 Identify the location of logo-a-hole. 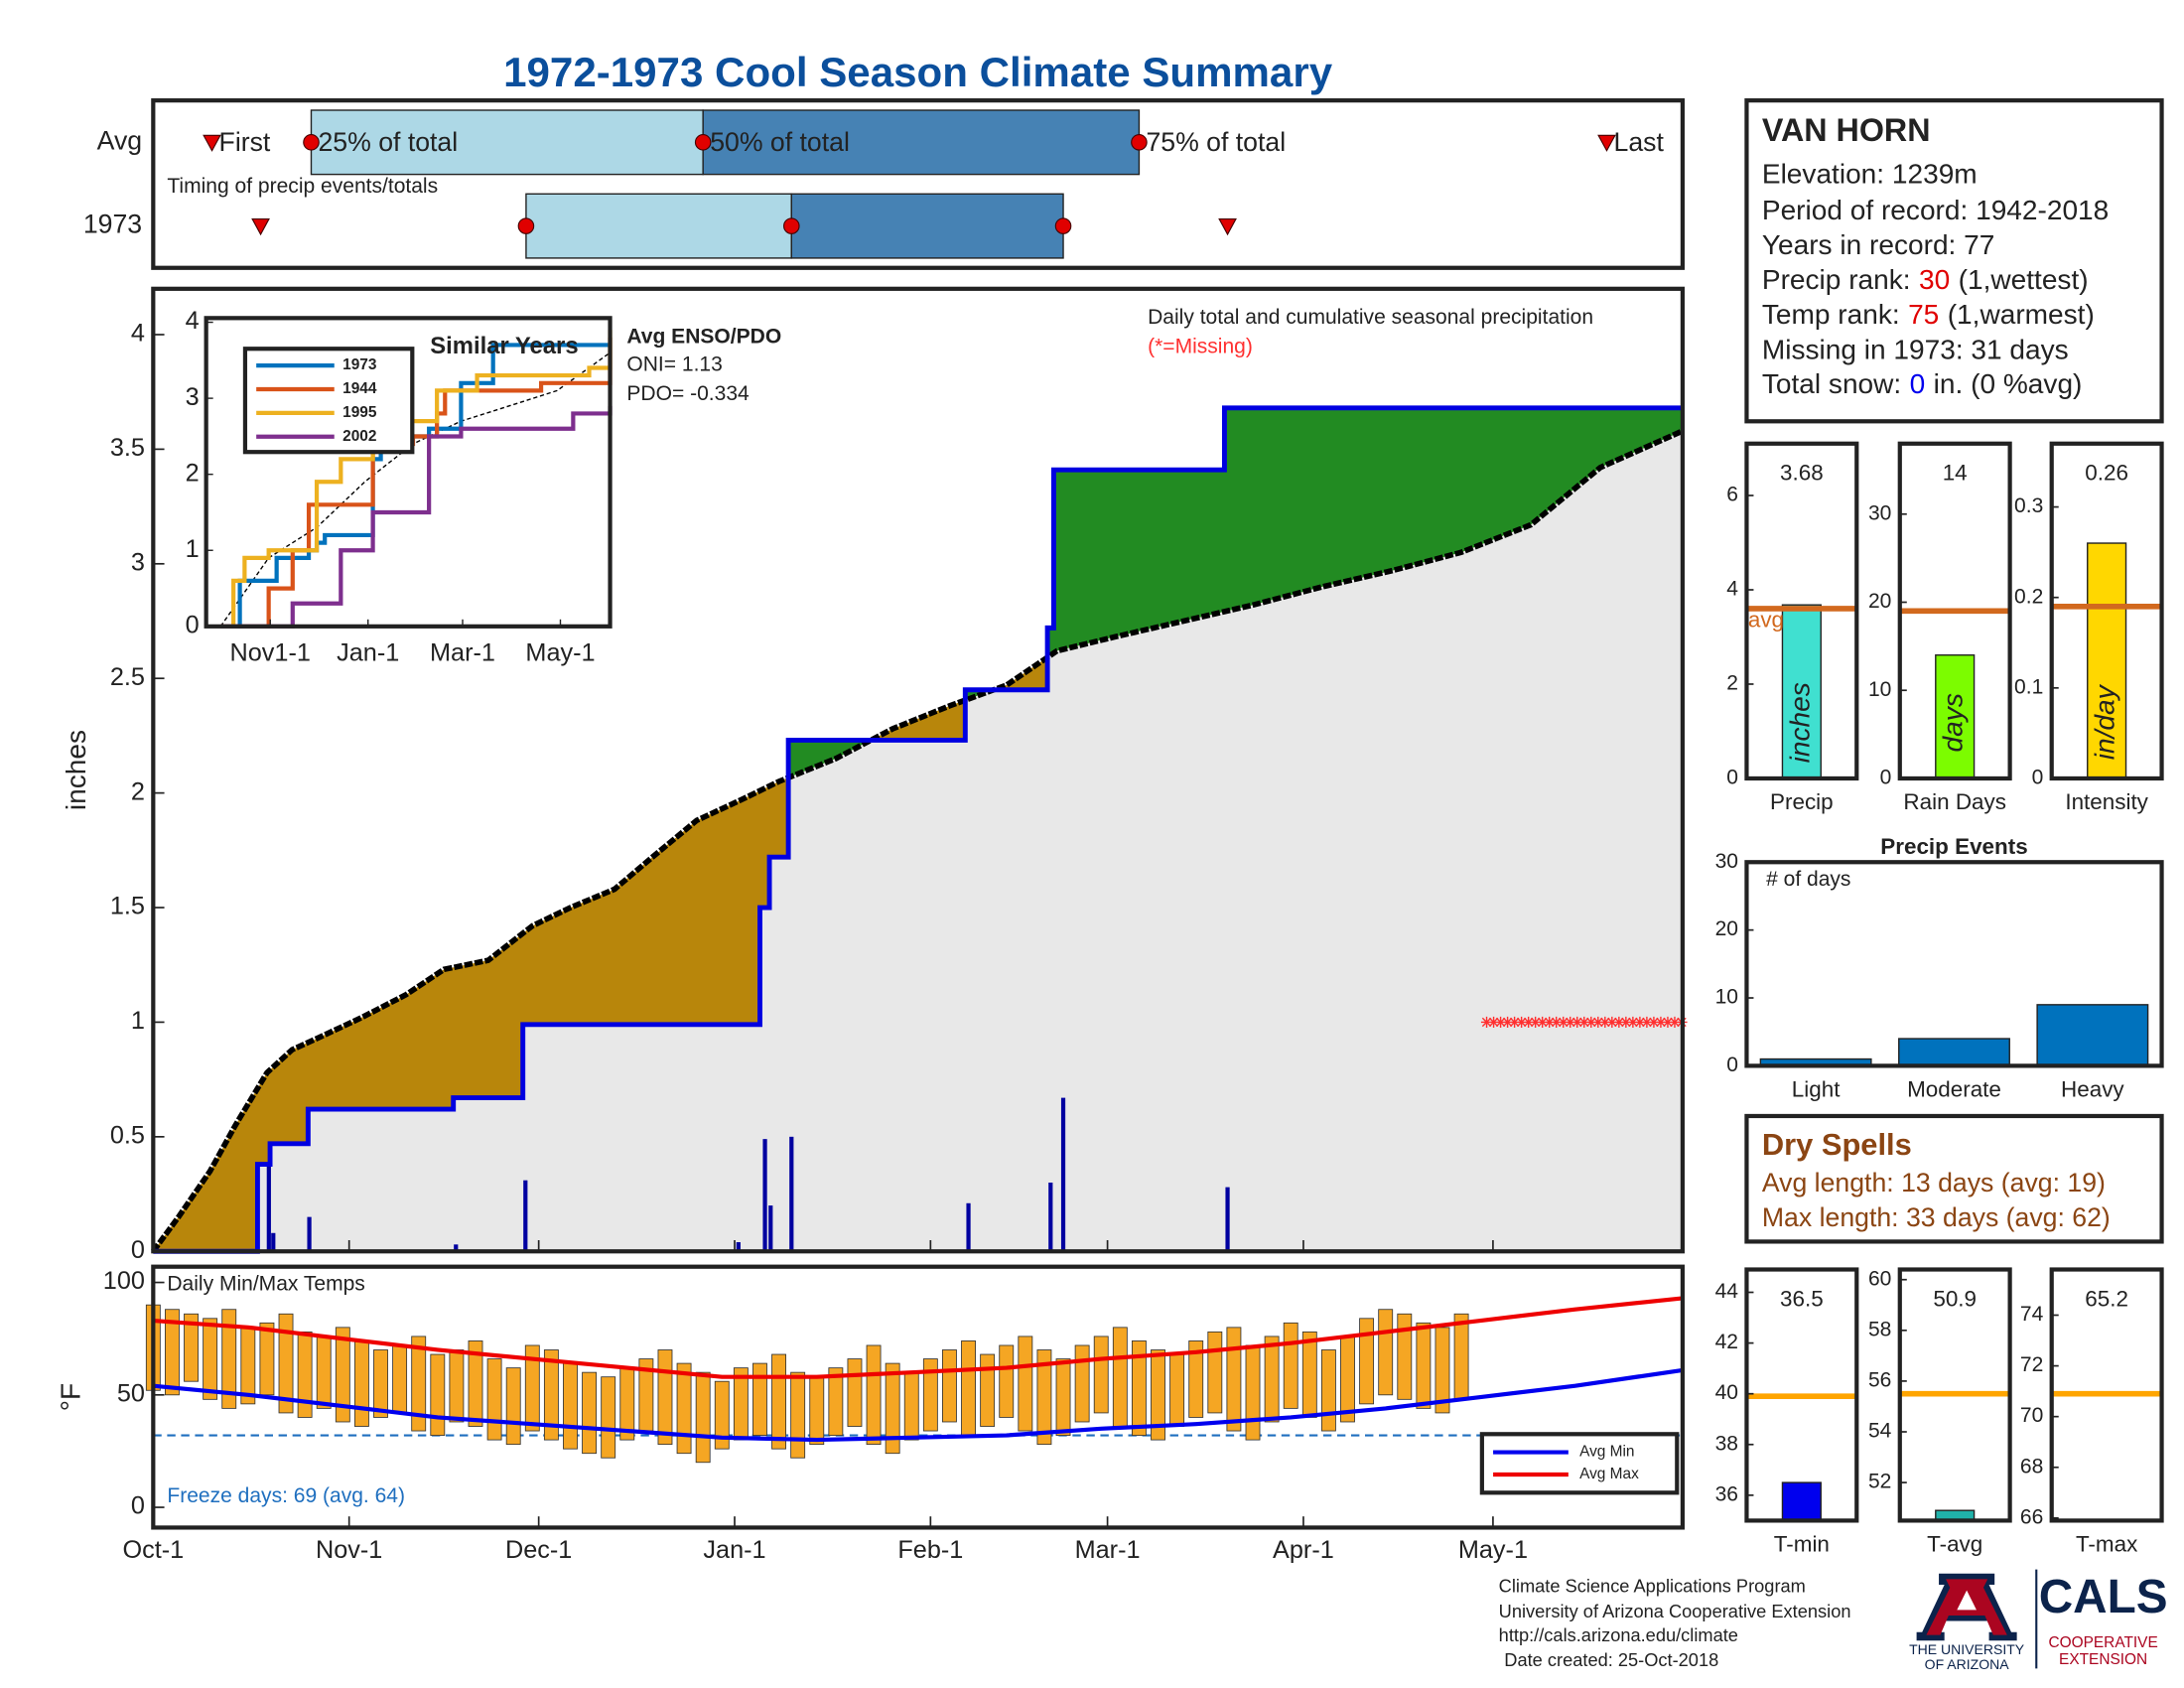
(1967, 1600).